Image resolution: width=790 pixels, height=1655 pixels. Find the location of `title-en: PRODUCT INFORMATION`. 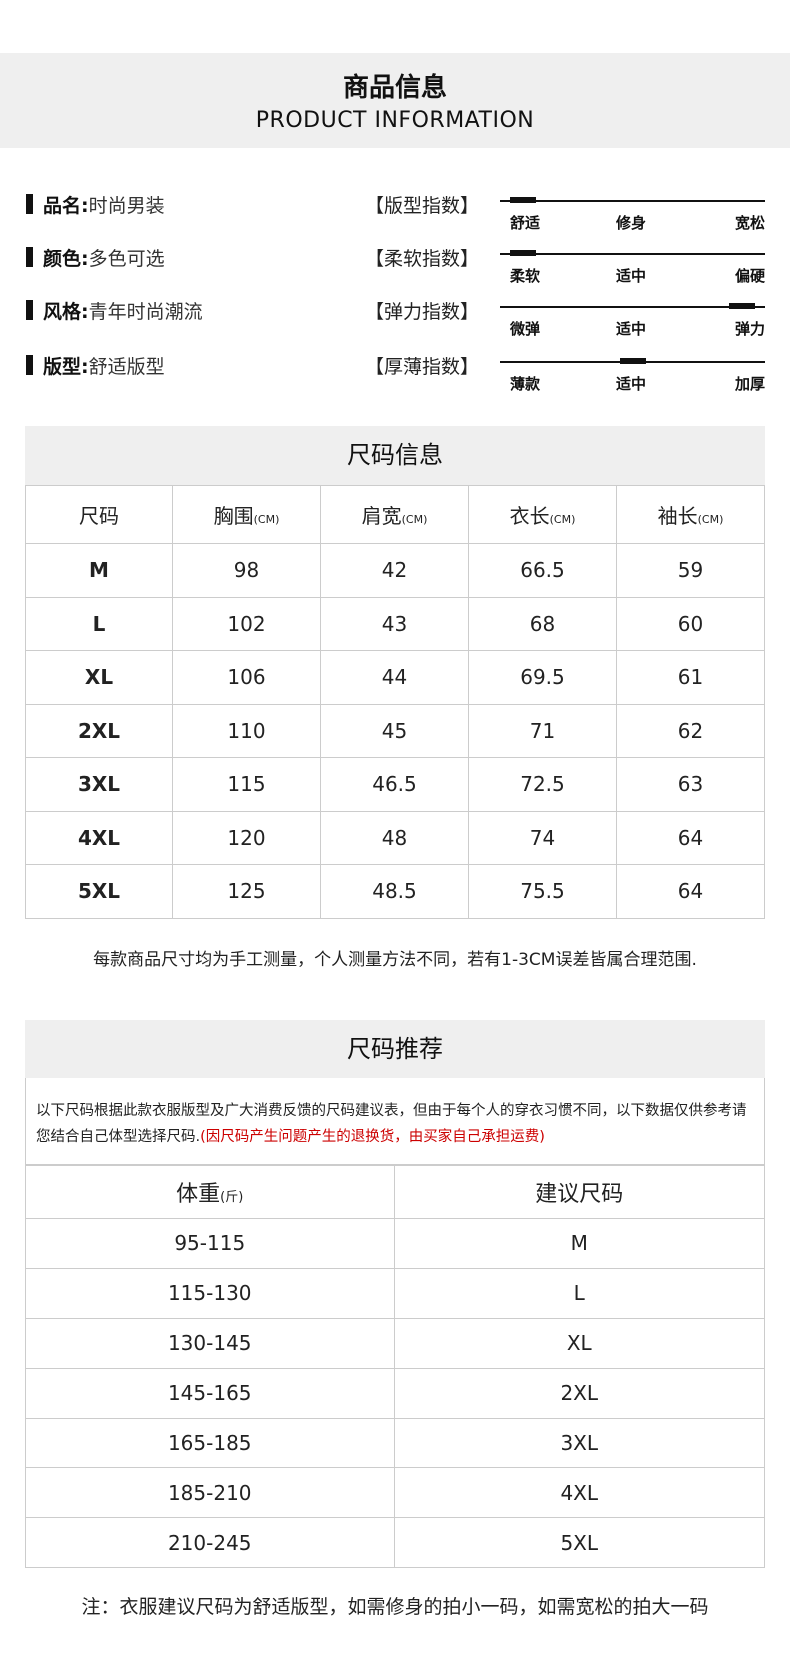

title-en: PRODUCT INFORMATION is located at coordinates (395, 120).